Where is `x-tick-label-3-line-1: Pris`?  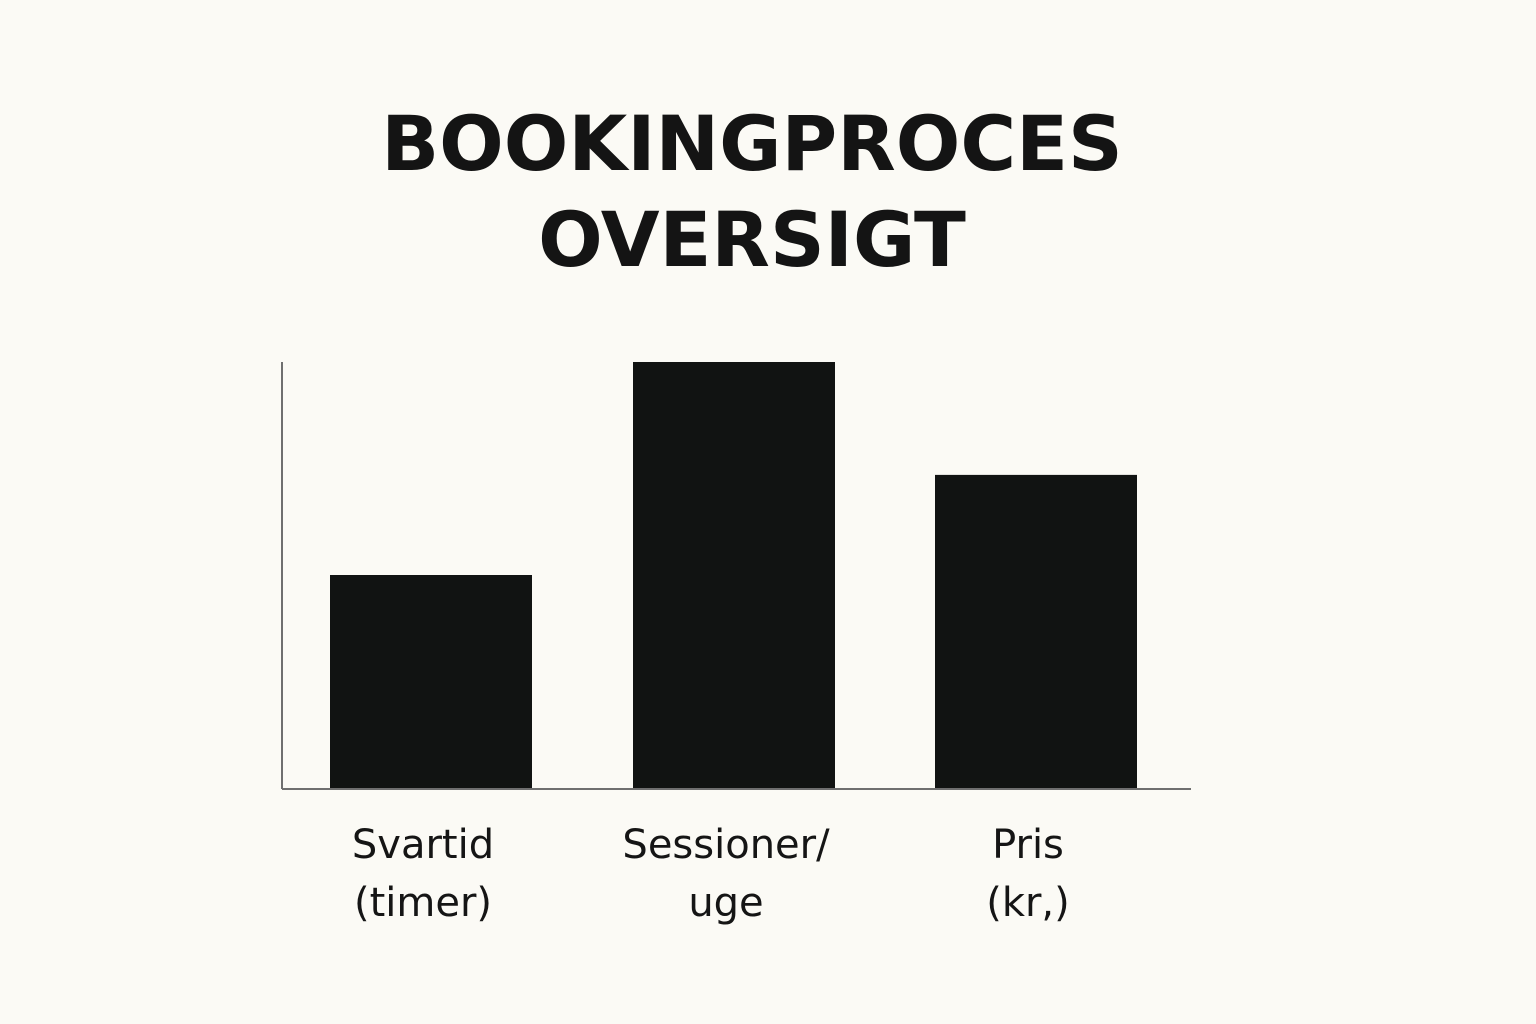
x-tick-label-3-line-1: Pris is located at coordinates (1028, 845).